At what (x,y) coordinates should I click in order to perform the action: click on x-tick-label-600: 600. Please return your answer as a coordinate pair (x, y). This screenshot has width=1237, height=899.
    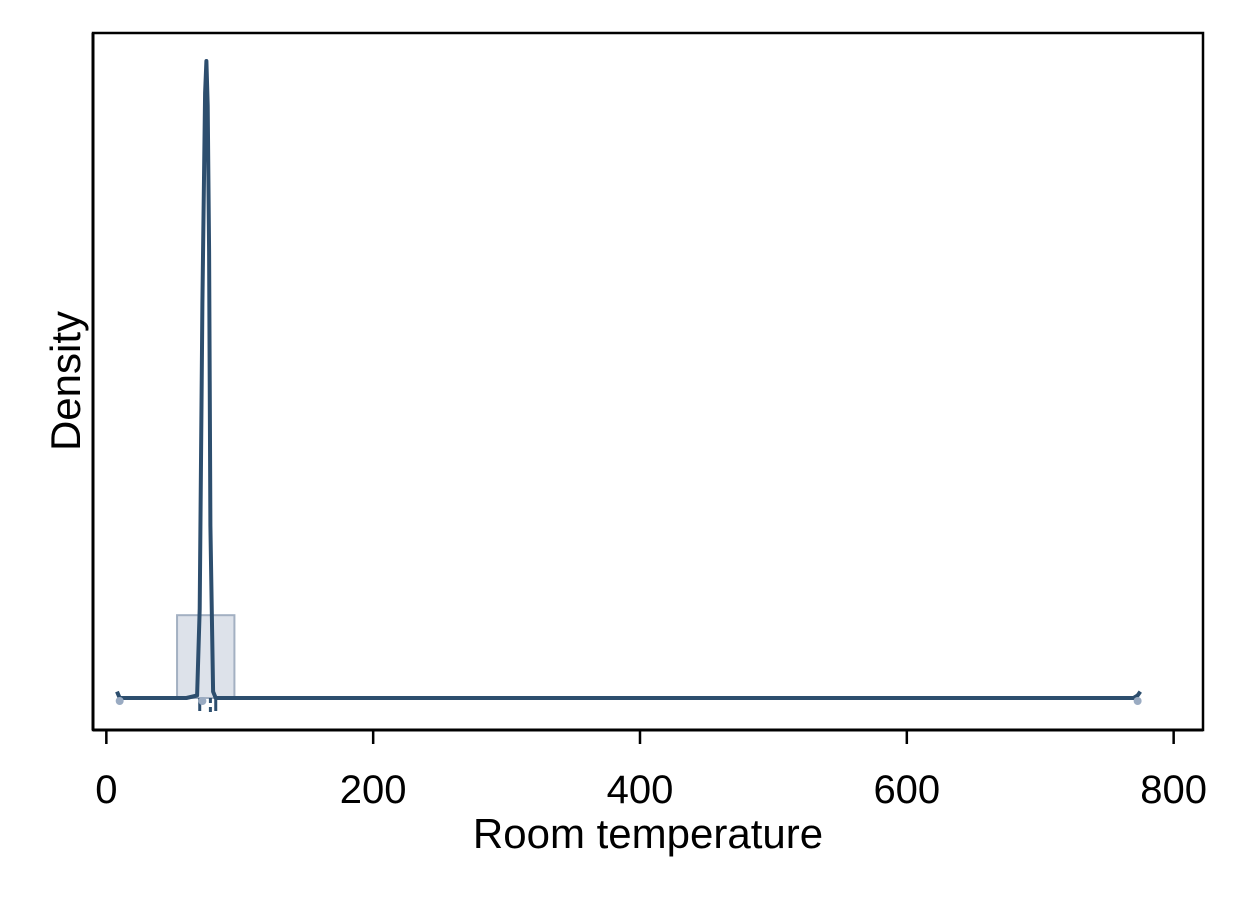
    Looking at the image, I should click on (906, 790).